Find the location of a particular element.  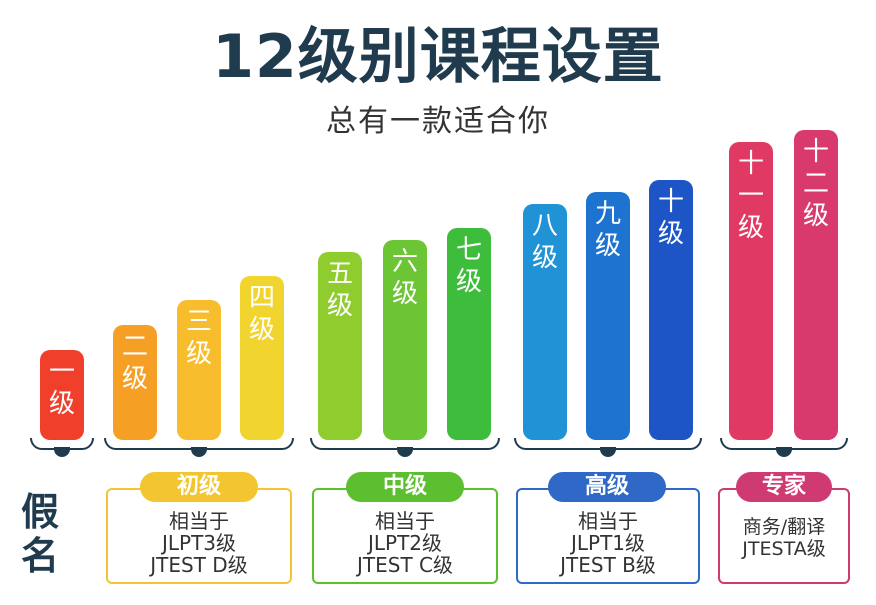

kana-side-label: 假 名 is located at coordinates (40, 534).